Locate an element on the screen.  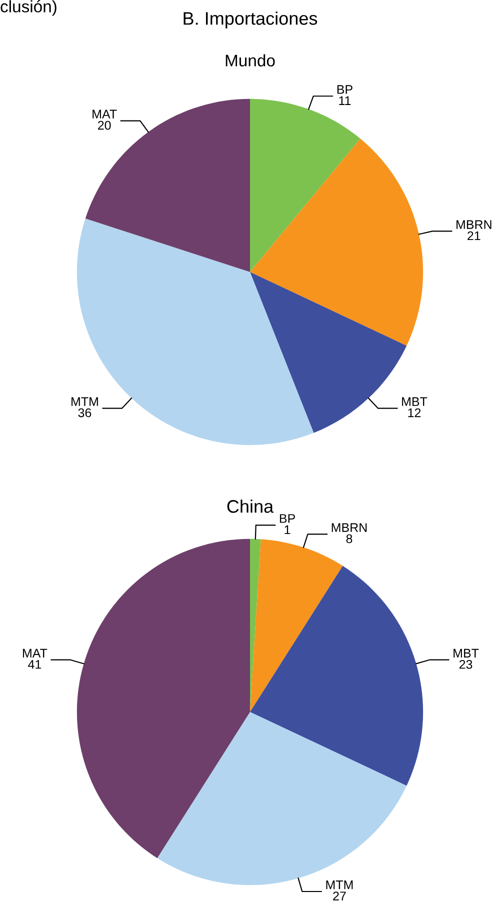
data-label: 1 is located at coordinates (287, 529).